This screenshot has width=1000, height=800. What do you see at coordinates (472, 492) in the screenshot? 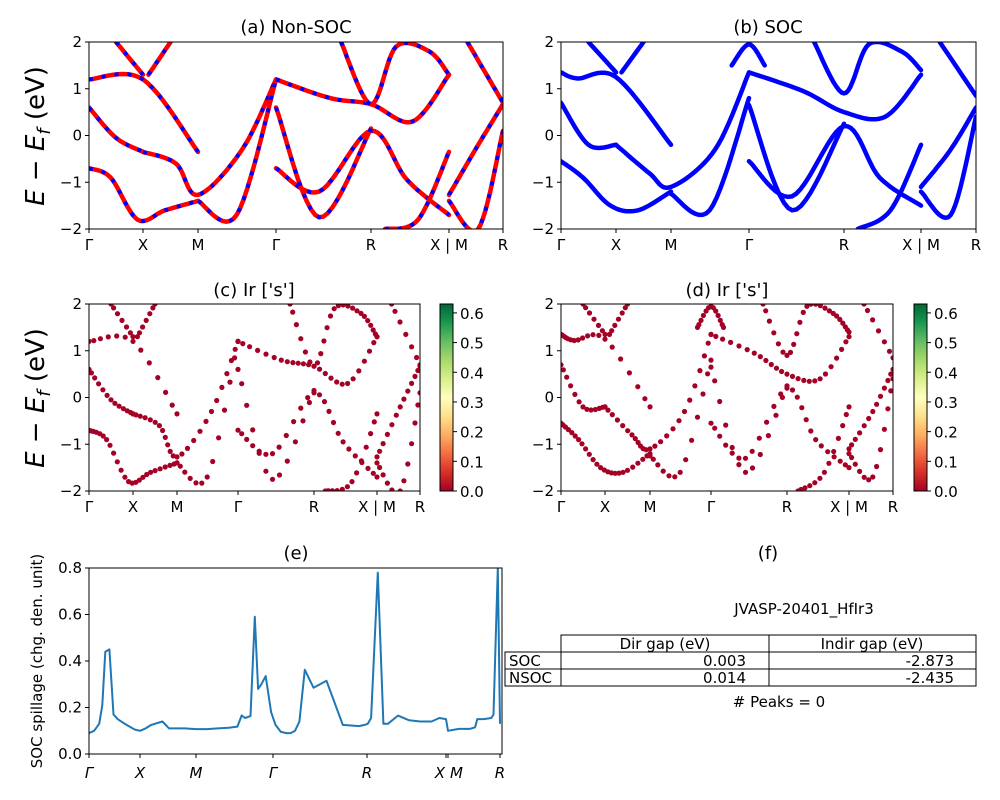
I see `colorbar-tick-label: 0.0` at bounding box center [472, 492].